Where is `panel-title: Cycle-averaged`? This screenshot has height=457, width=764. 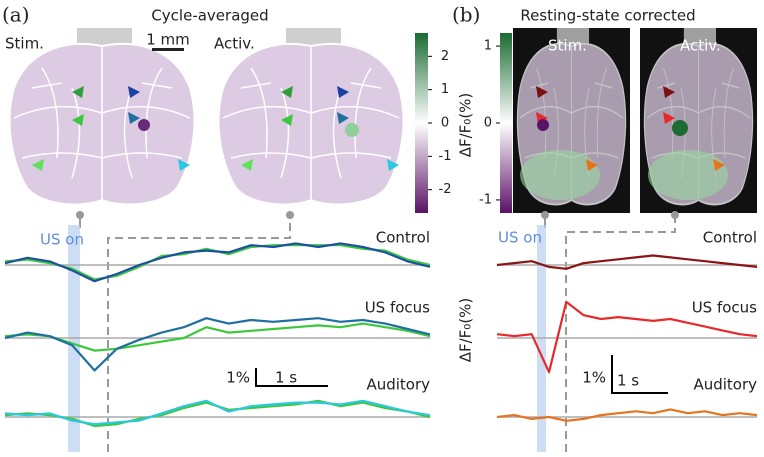
panel-title: Cycle-averaged is located at coordinates (209, 16).